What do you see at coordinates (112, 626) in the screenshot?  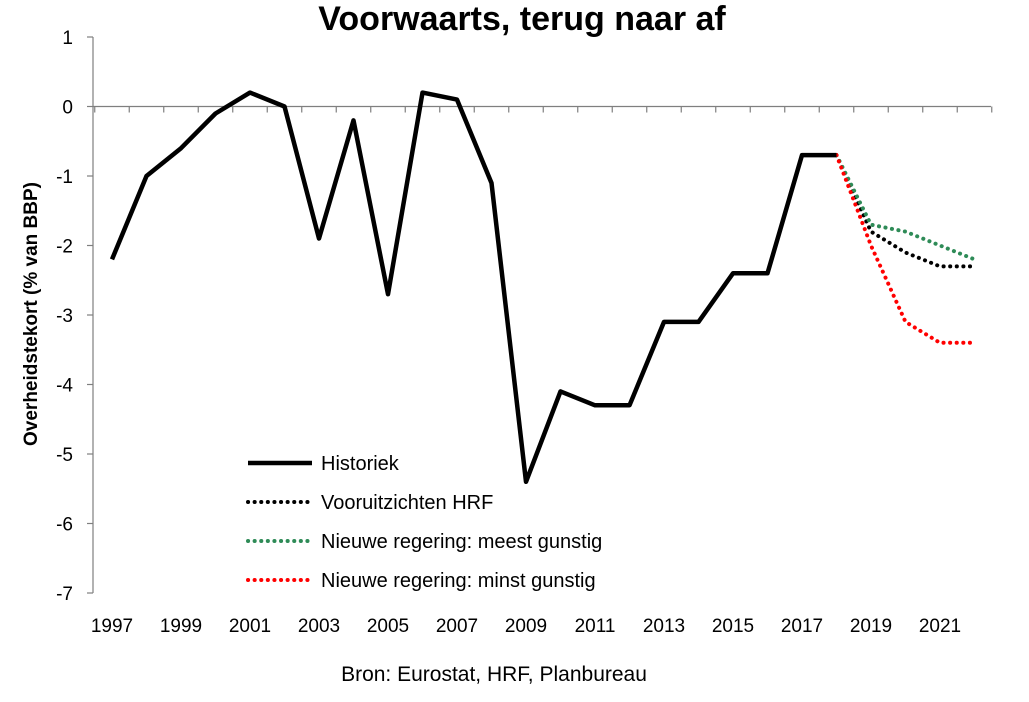 I see `x-tick-label: 1997` at bounding box center [112, 626].